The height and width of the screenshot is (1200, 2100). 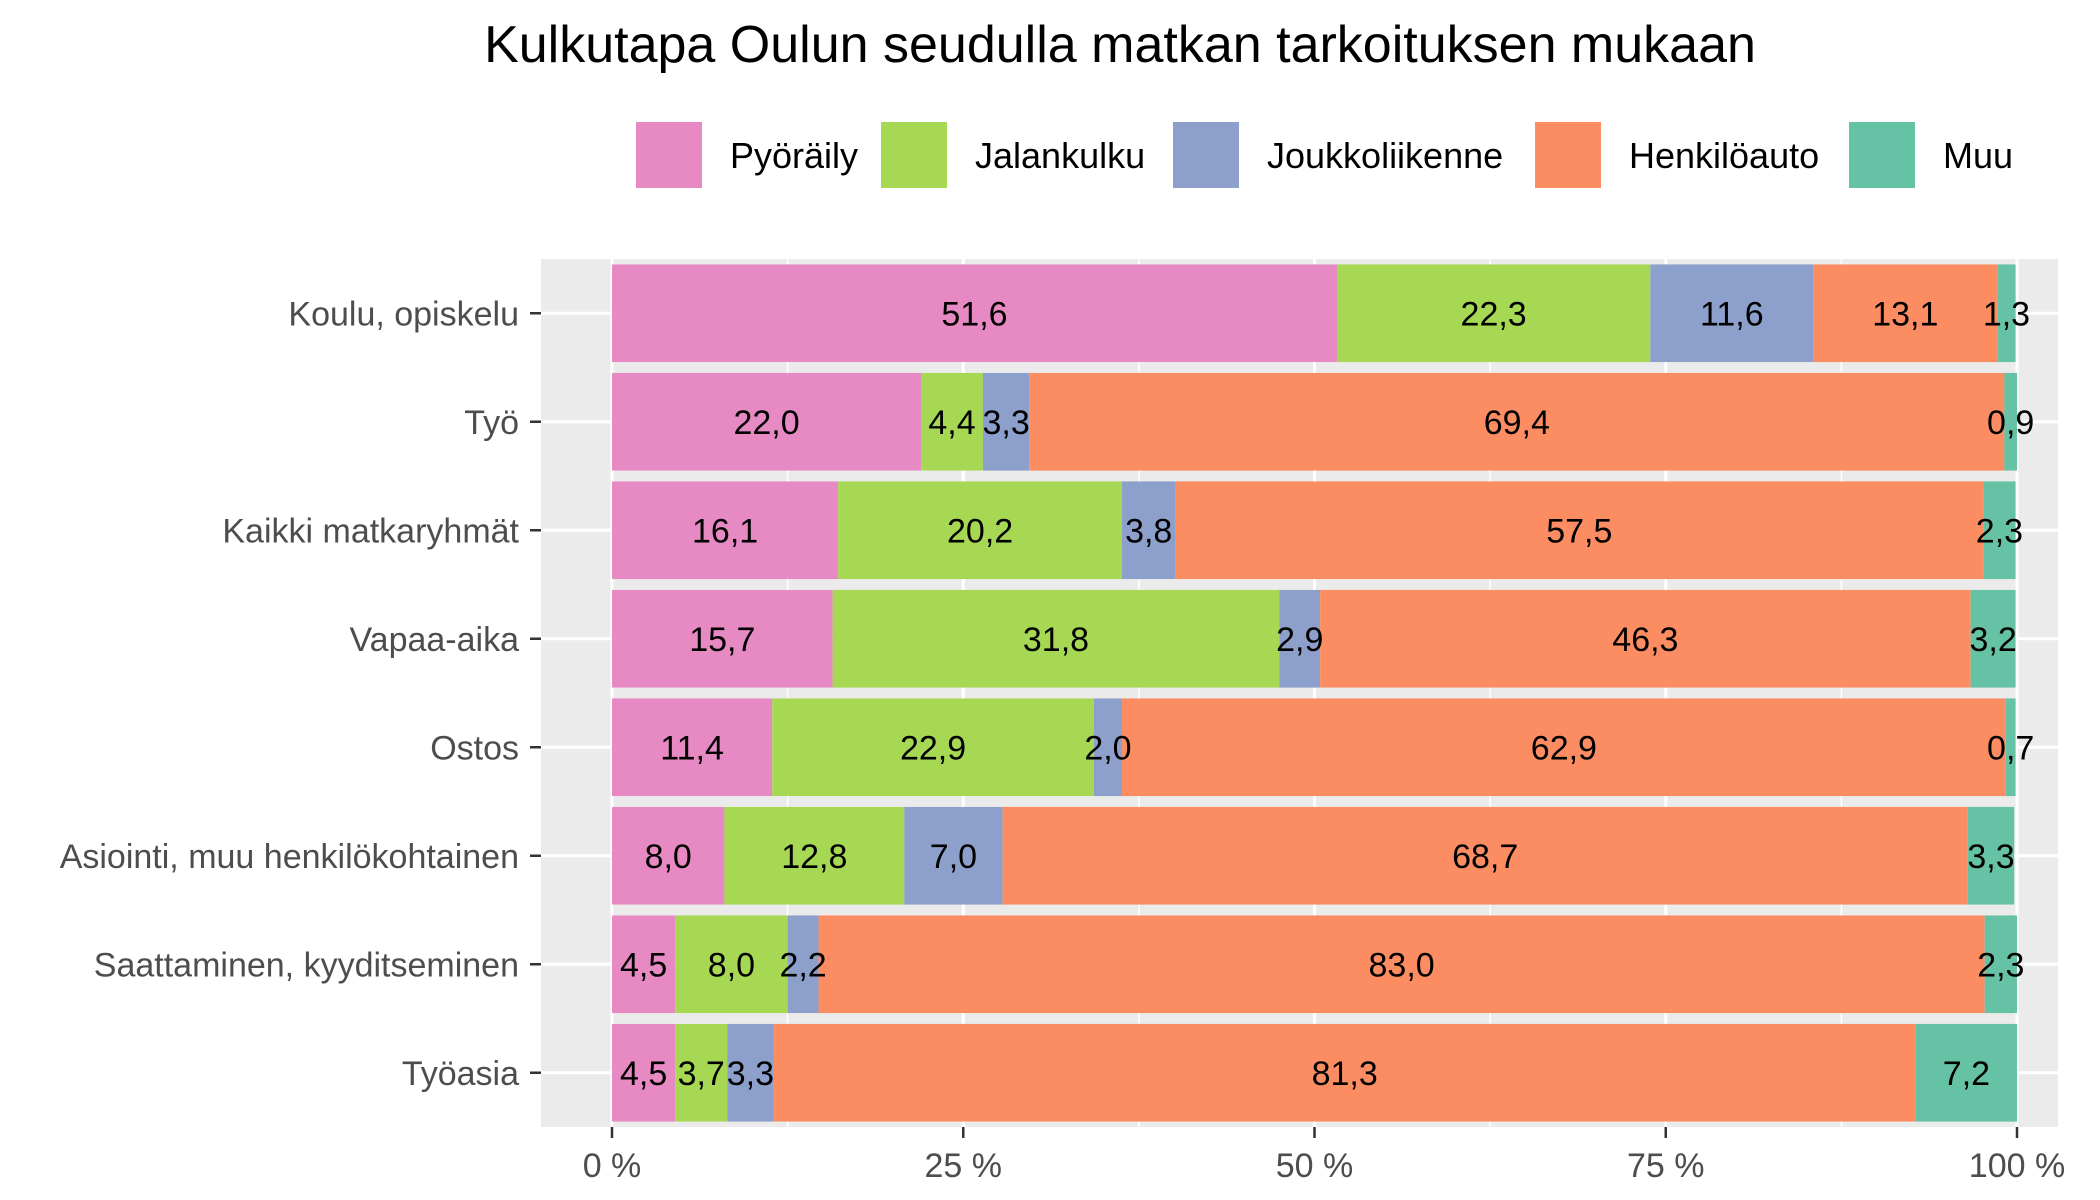 I want to click on bar-label: 81,3, so click(x=1345, y=1074).